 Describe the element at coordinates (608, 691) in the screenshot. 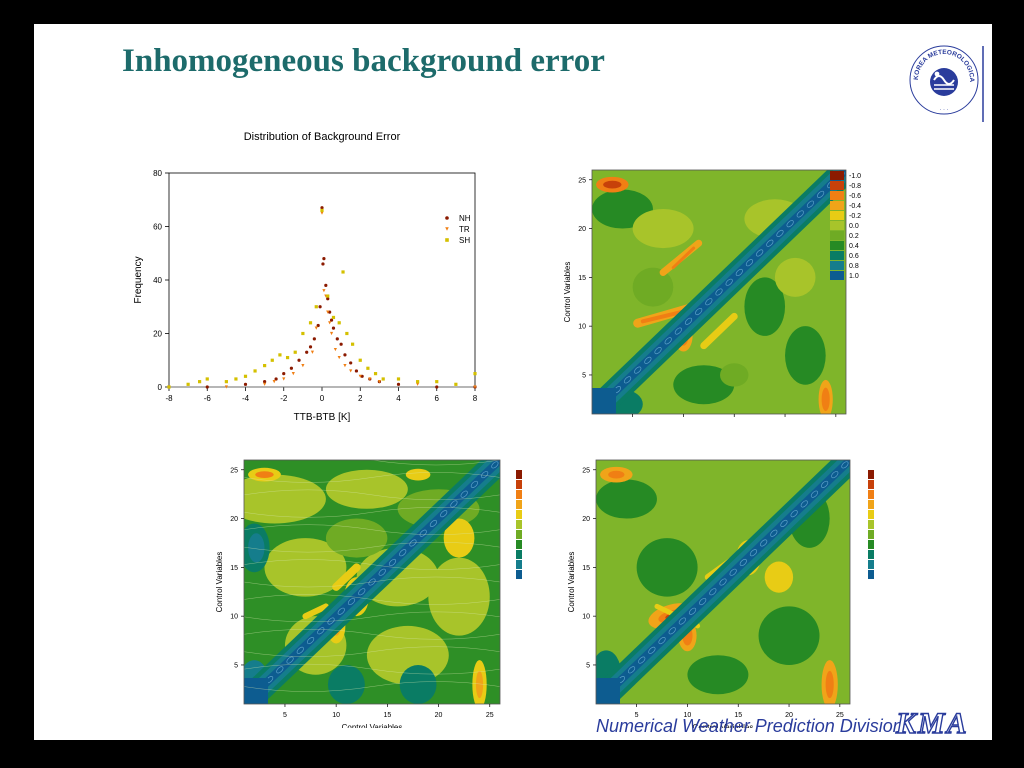

I see `corner-patch` at that location.